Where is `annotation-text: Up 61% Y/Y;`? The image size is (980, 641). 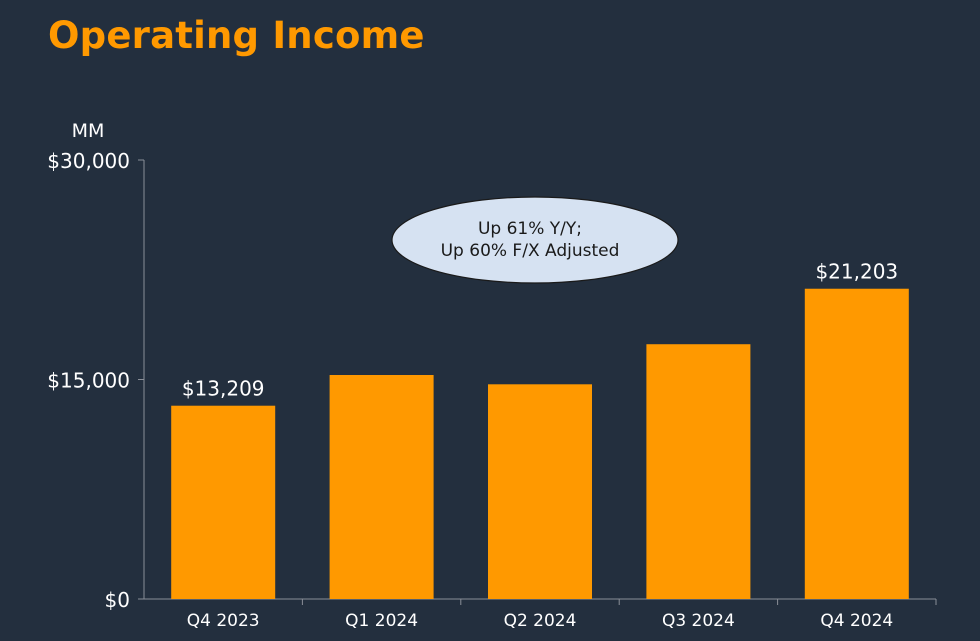
annotation-text: Up 61% Y/Y; is located at coordinates (530, 229).